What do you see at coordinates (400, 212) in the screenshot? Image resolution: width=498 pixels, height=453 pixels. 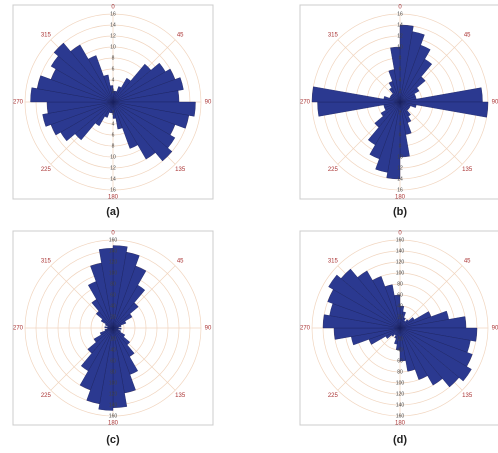 I see `caption: (b)` at bounding box center [400, 212].